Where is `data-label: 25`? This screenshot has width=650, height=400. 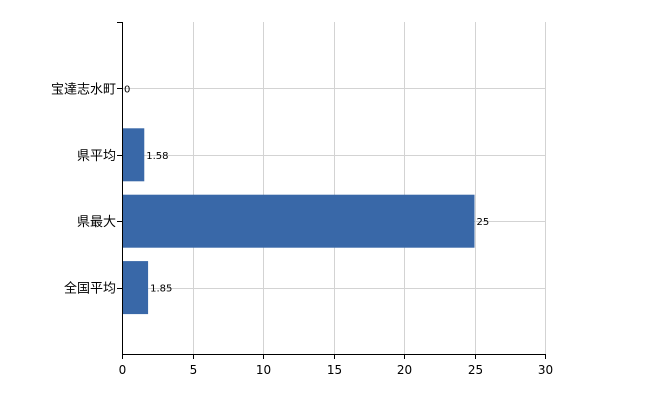
data-label: 25 is located at coordinates (483, 222).